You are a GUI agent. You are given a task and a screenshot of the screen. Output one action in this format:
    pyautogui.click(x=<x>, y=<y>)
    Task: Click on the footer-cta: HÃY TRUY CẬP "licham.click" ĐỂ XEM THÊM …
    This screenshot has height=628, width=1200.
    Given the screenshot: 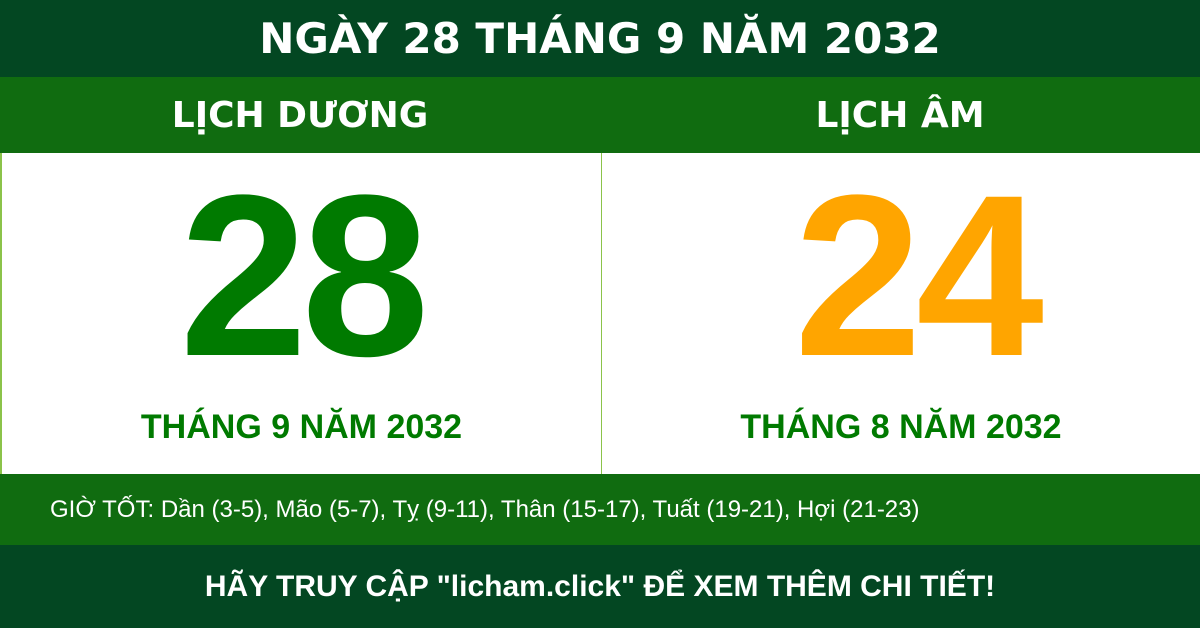 What is the action you would take?
    pyautogui.click(x=600, y=586)
    